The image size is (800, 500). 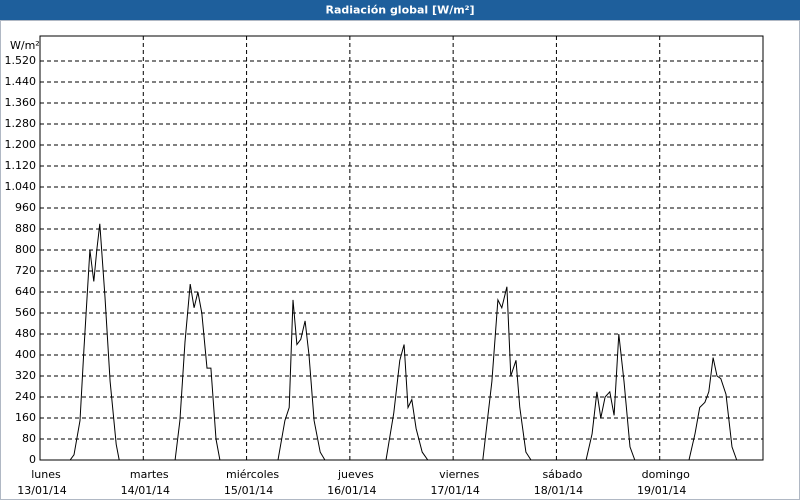 I want to click on y-axis-label: W/m², so click(x=25, y=45).